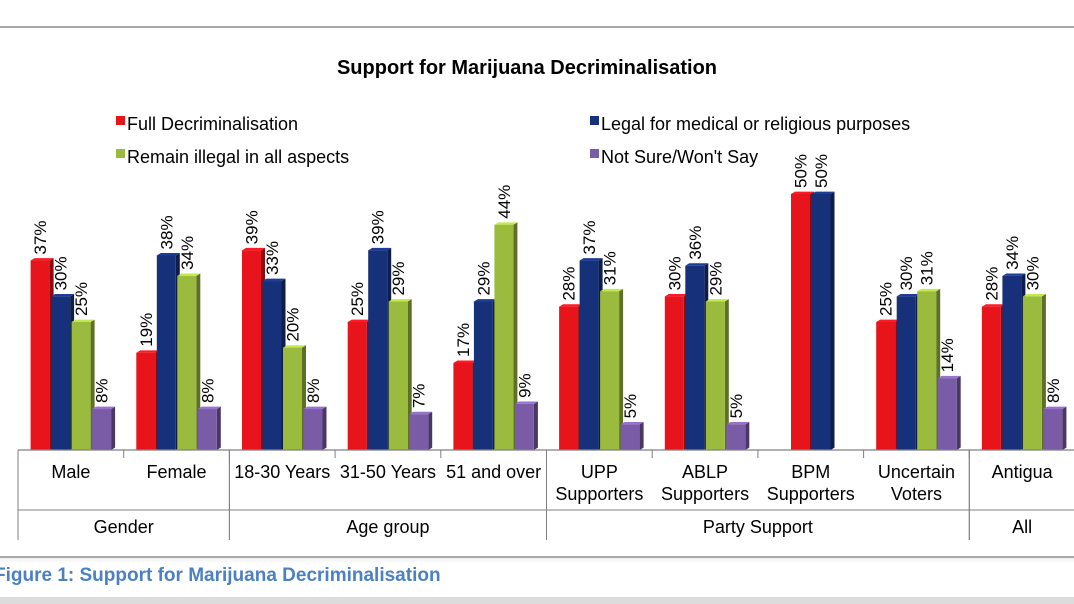  Describe the element at coordinates (991, 284) in the screenshot. I see `data-label-antigua-full-decriminalisation: 28%` at that location.